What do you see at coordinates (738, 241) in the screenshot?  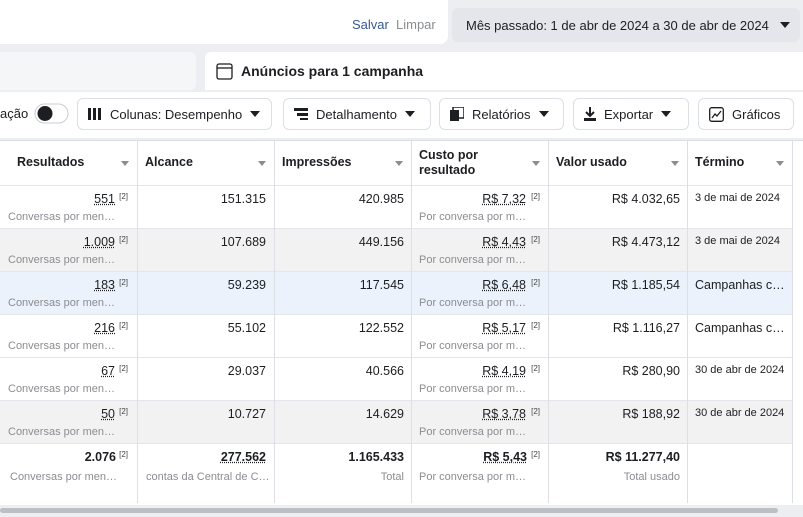 I see `end-date: 3 de mai de 2024` at bounding box center [738, 241].